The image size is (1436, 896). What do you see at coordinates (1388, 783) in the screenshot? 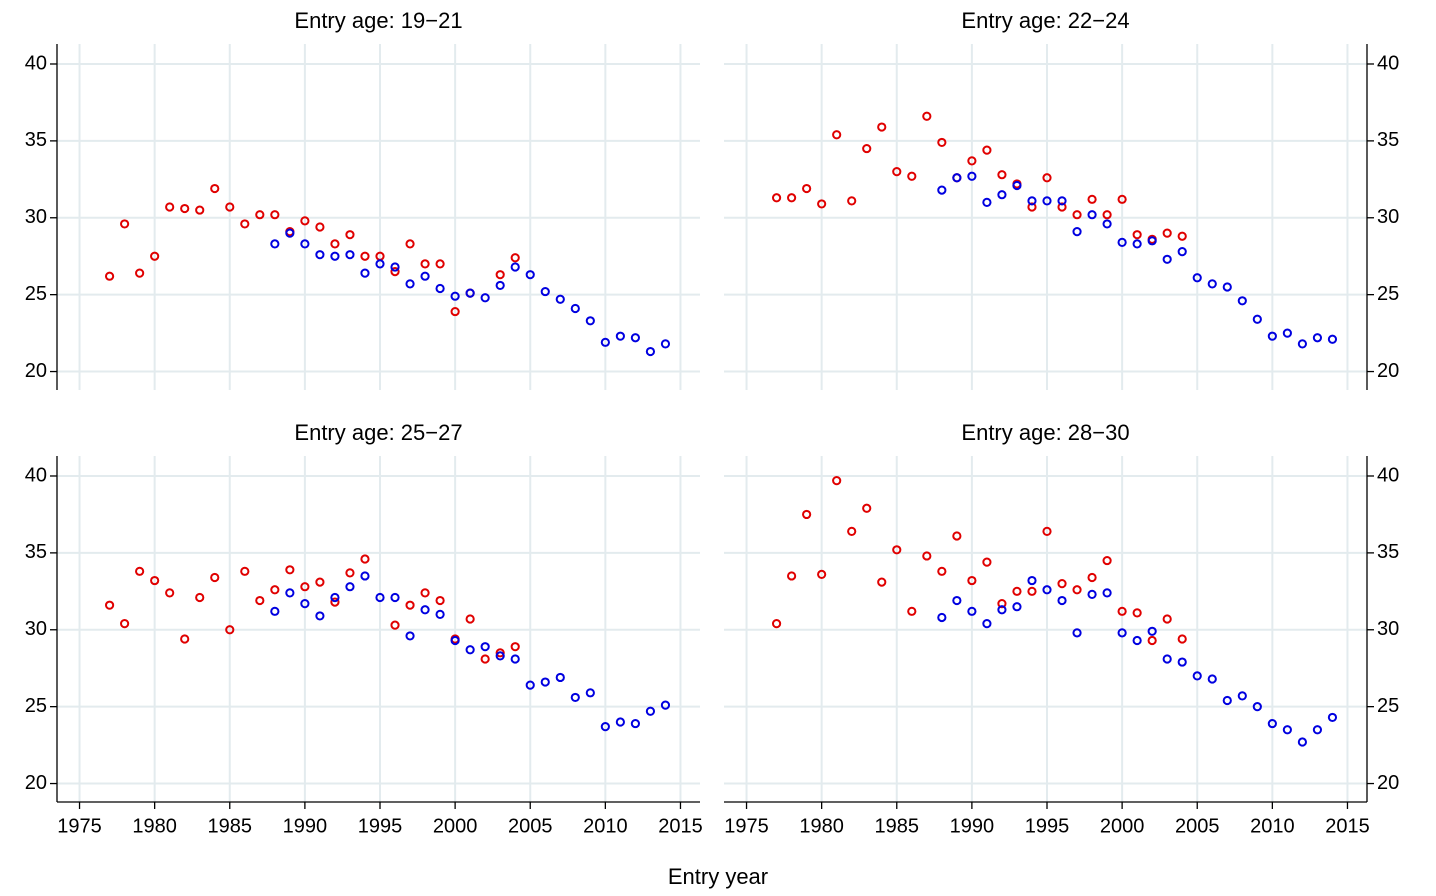
I see `y-tick-label: 20` at bounding box center [1388, 783].